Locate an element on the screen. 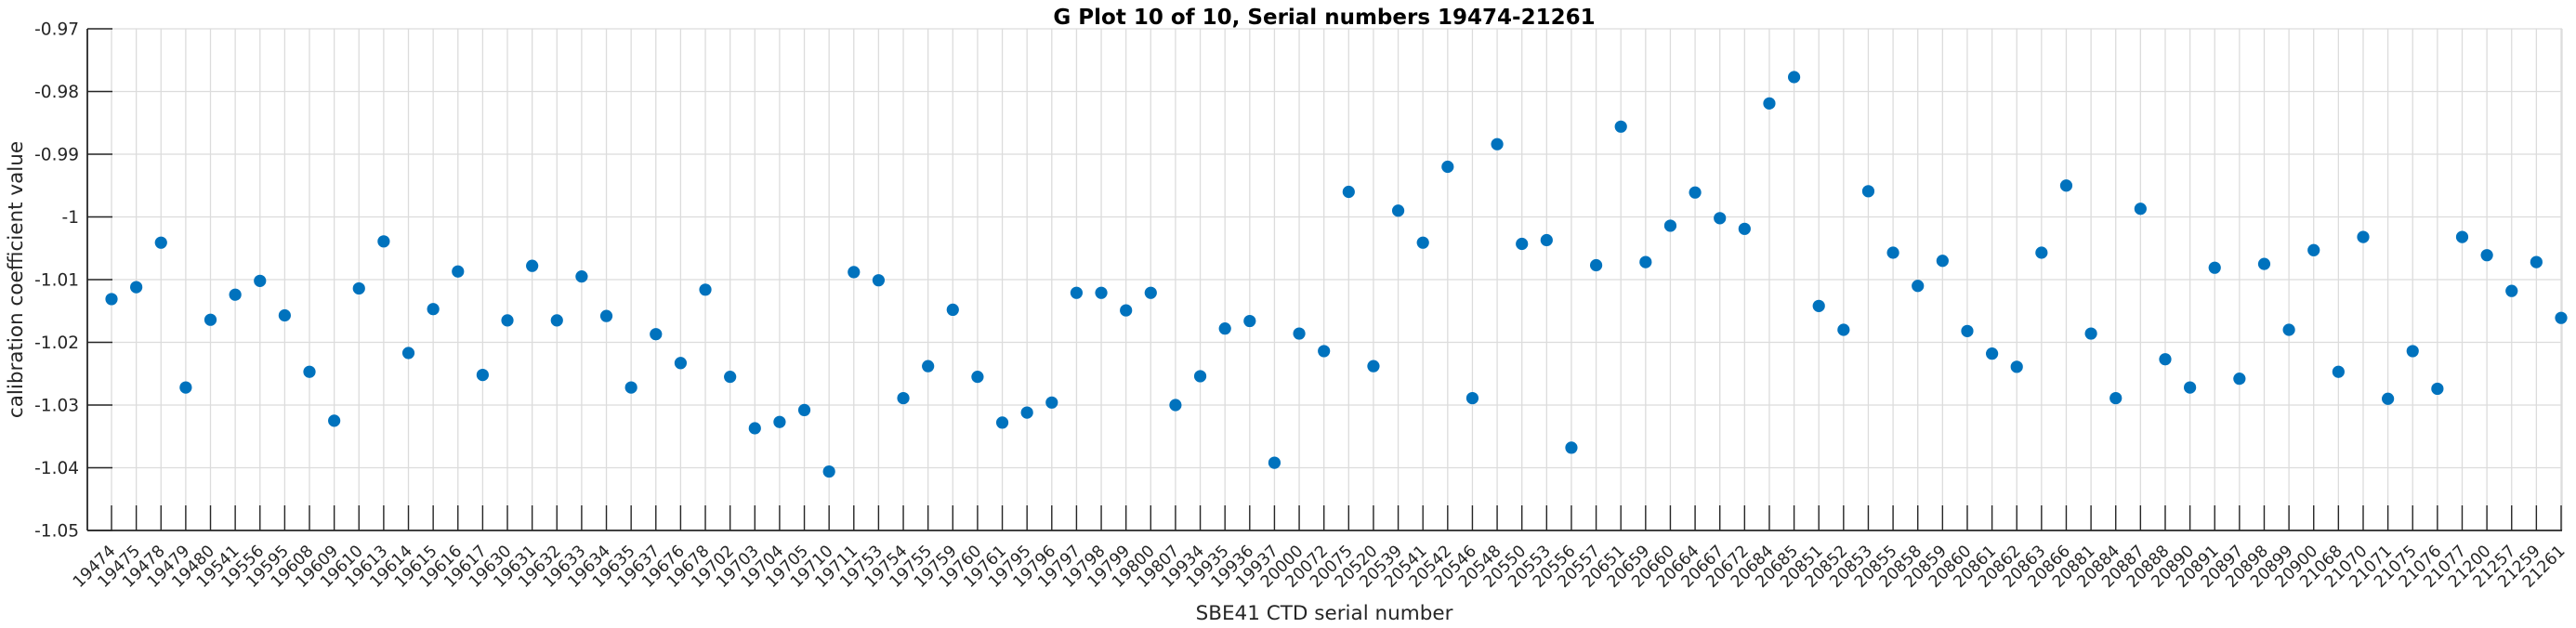  y-tick-label: -0.98 is located at coordinates (56, 92).